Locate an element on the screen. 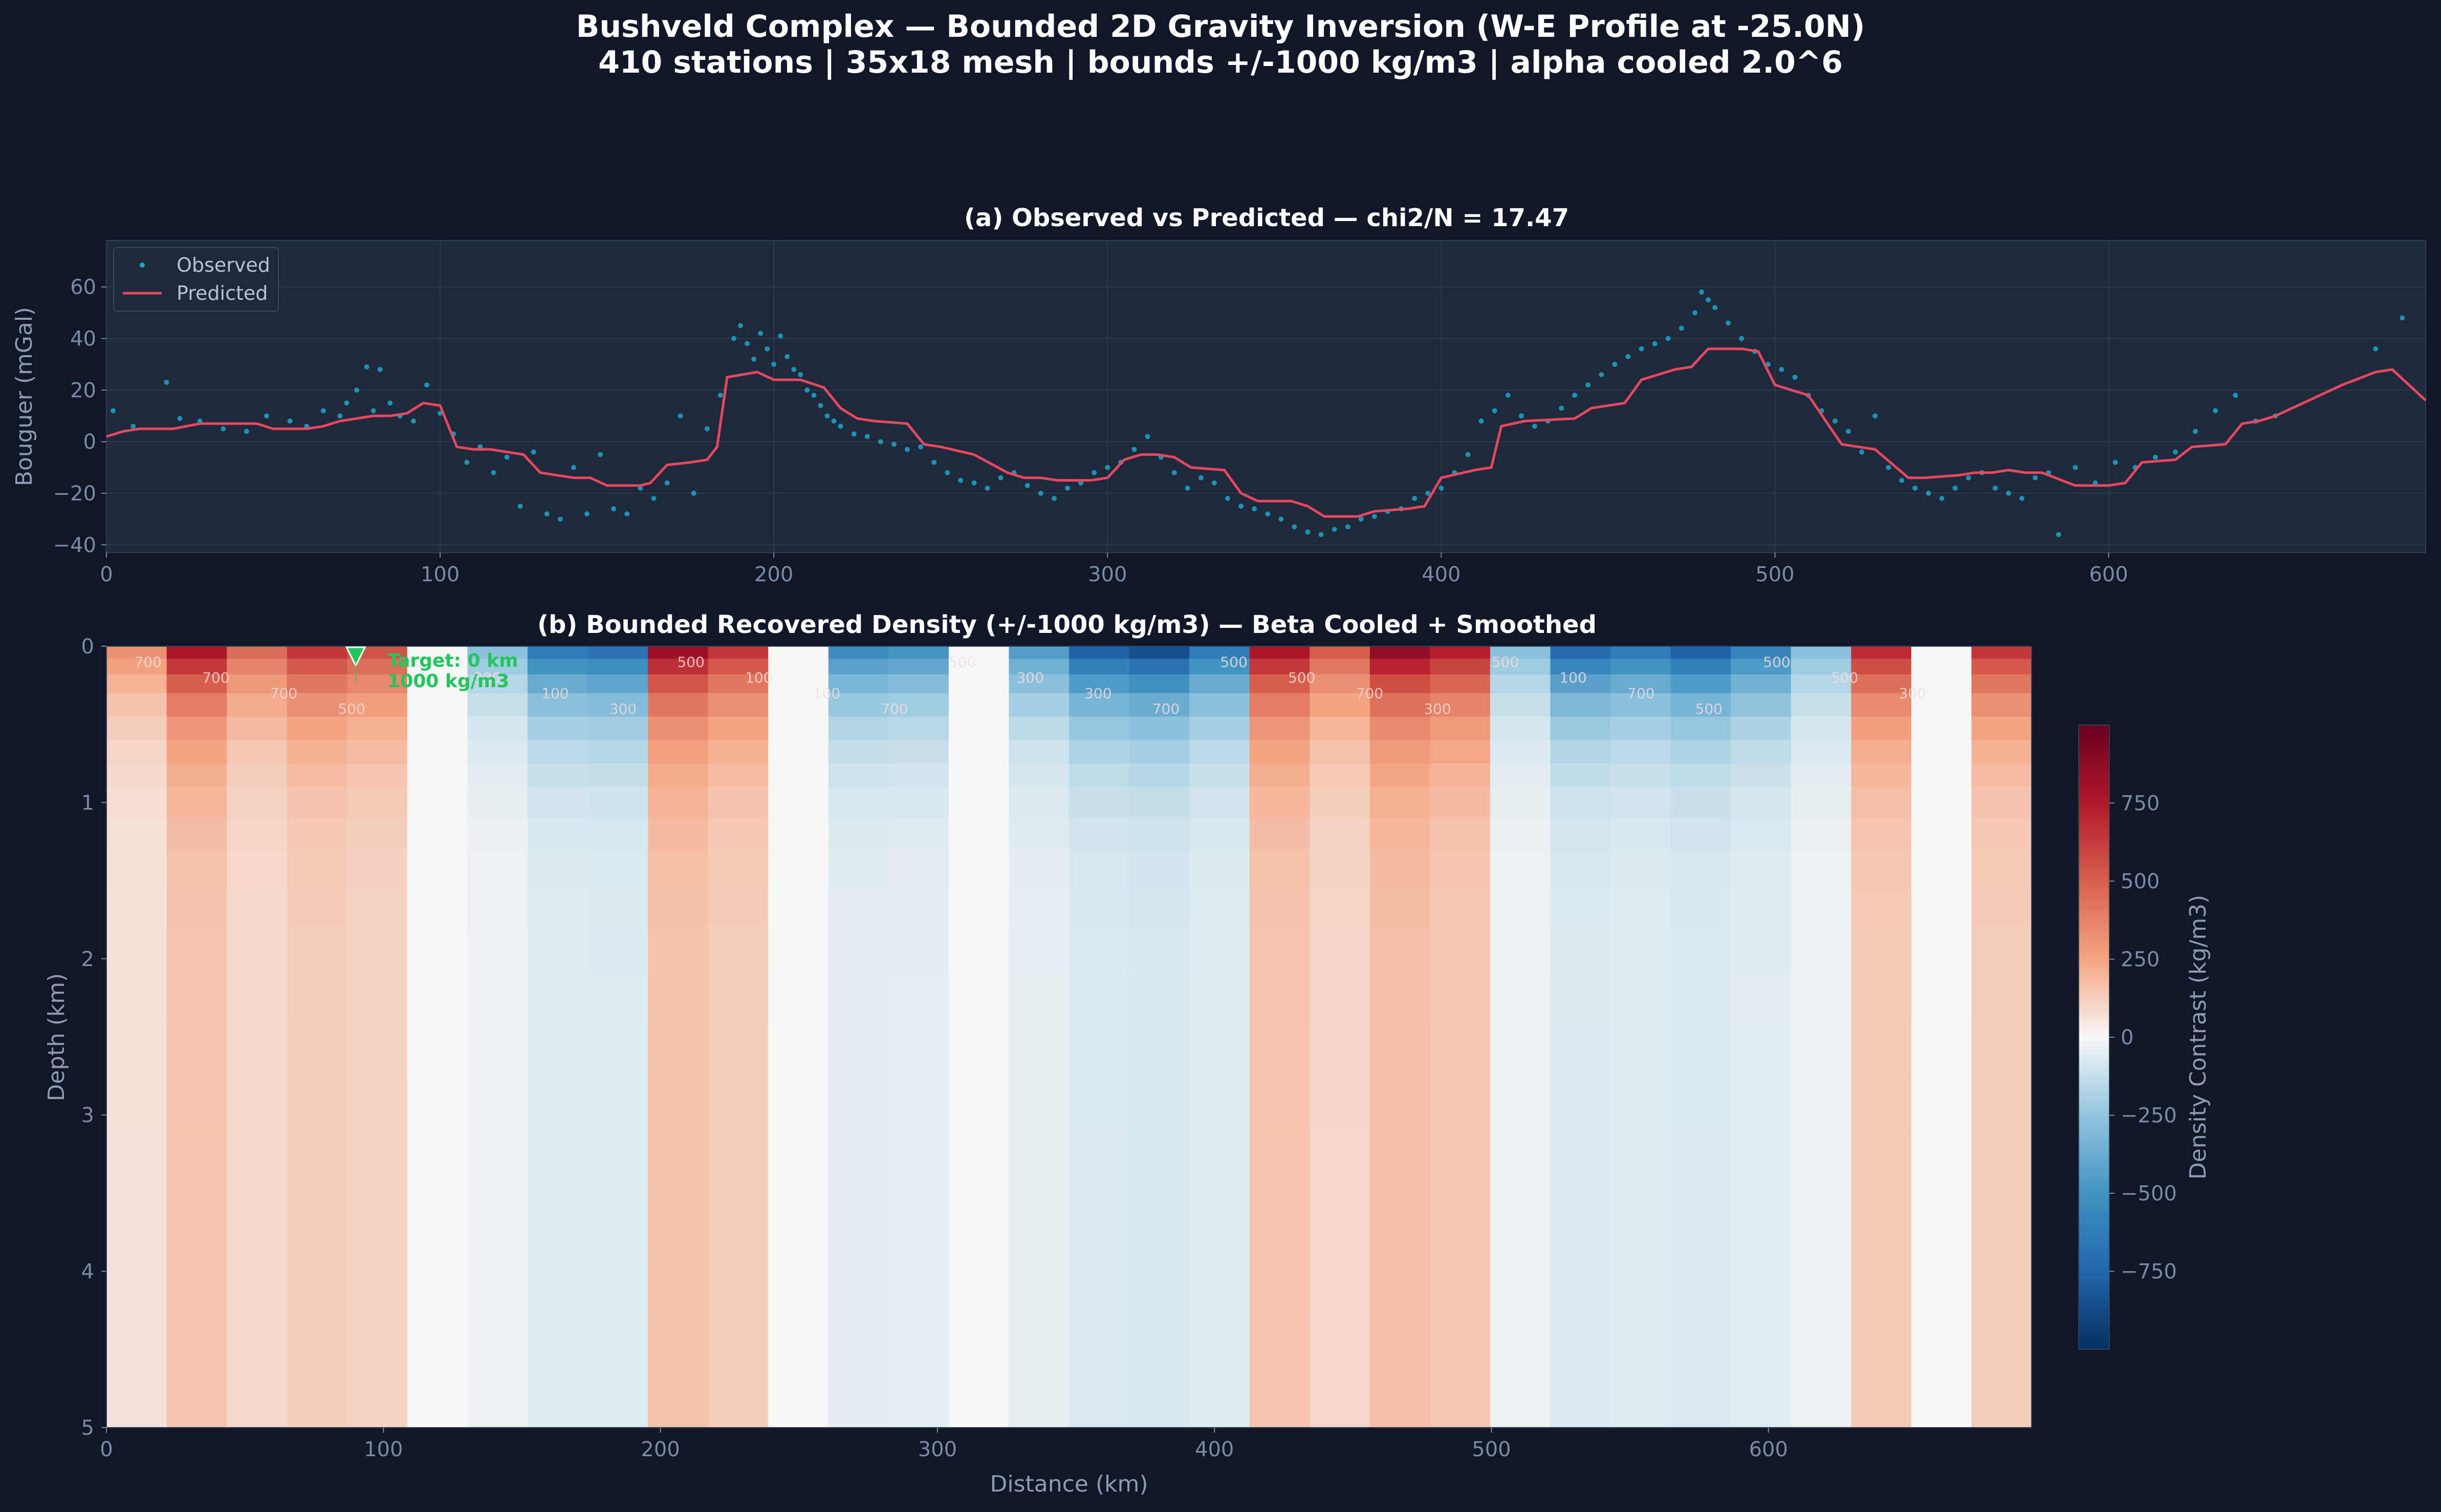  contour-label: 300 is located at coordinates (623, 709).